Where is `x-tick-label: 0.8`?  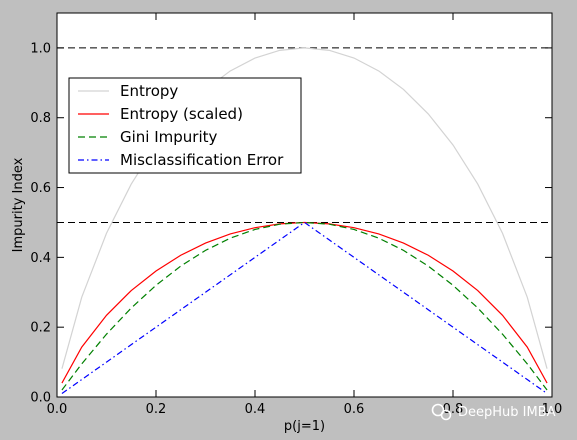 x-tick-label: 0.8 is located at coordinates (453, 409).